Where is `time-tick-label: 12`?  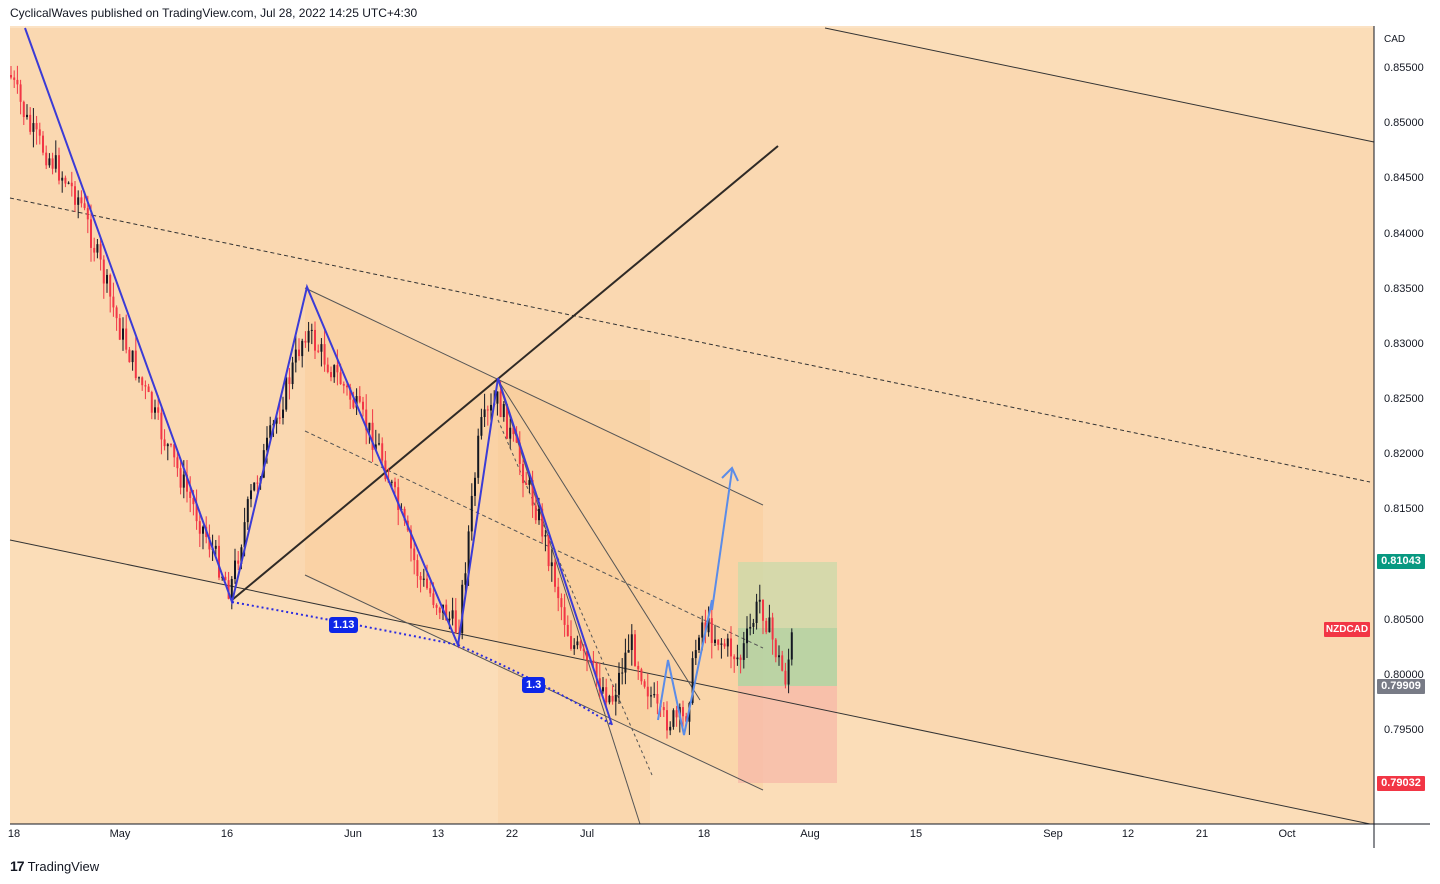 time-tick-label: 12 is located at coordinates (1128, 834).